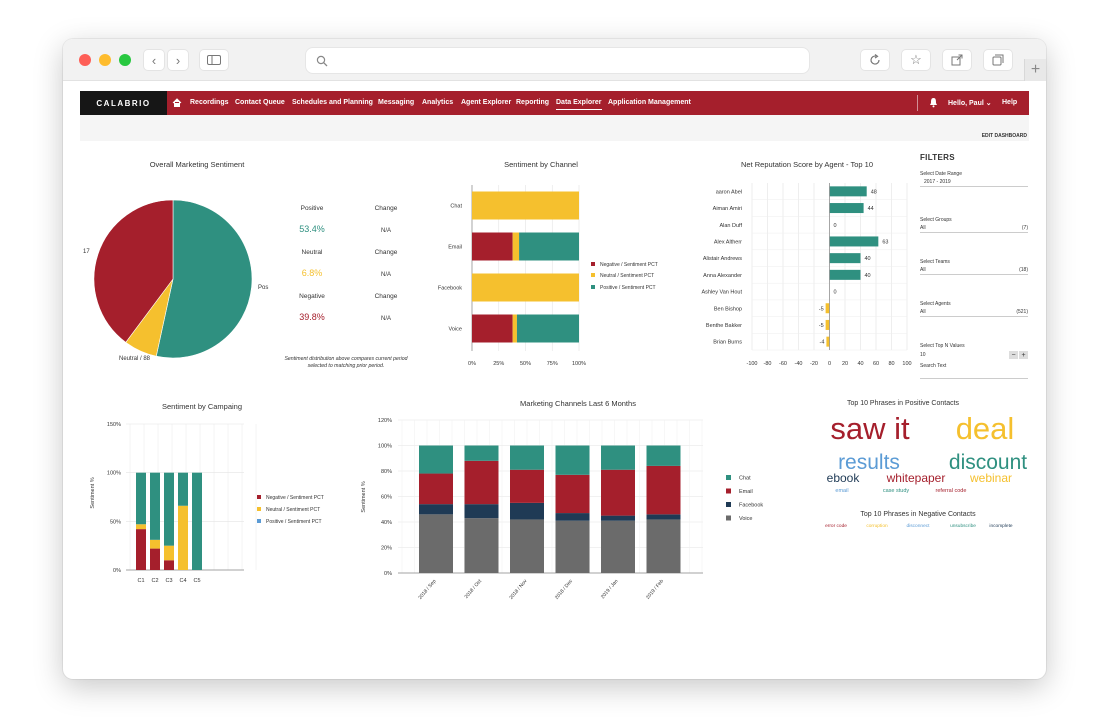 The image size is (1105, 724). I want to click on agent-label: Brian Burns, so click(727, 343).